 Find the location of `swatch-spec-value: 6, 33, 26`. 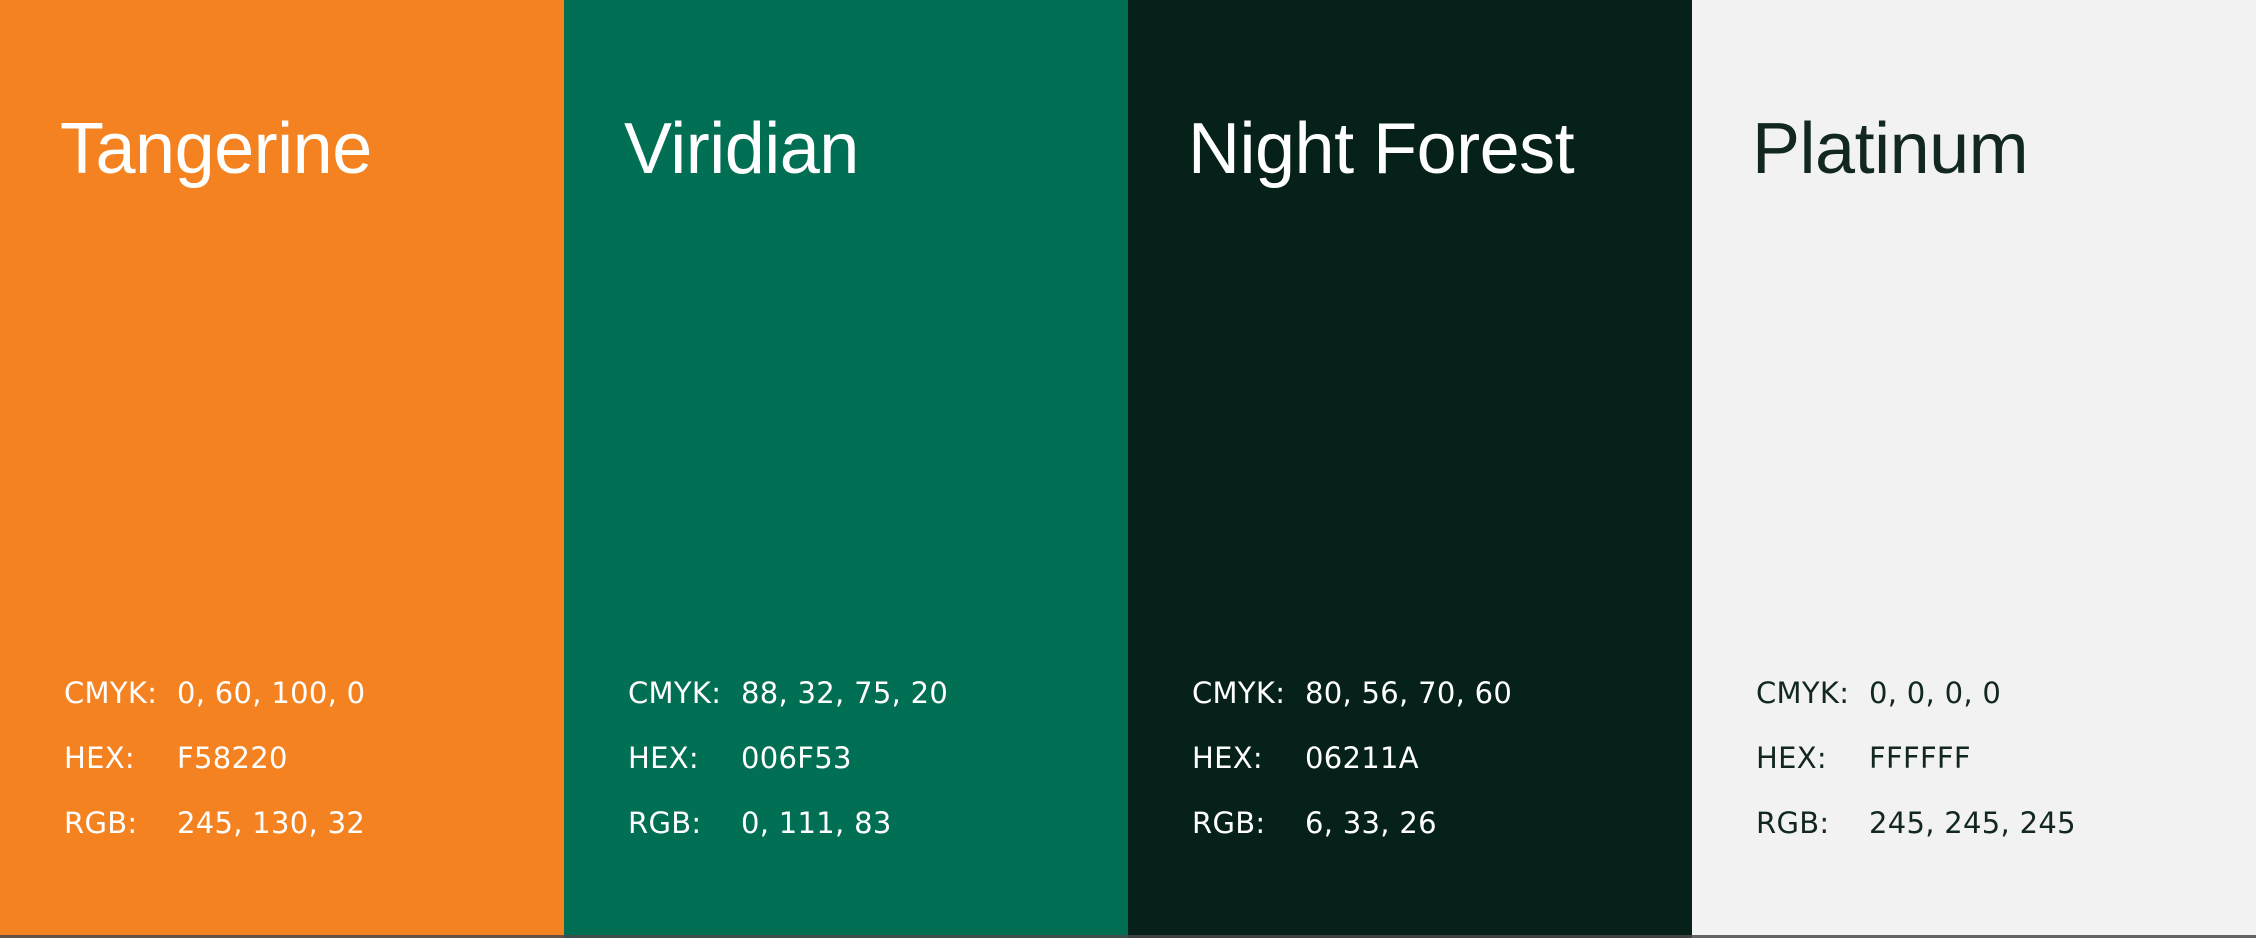

swatch-spec-value: 6, 33, 26 is located at coordinates (1371, 823).